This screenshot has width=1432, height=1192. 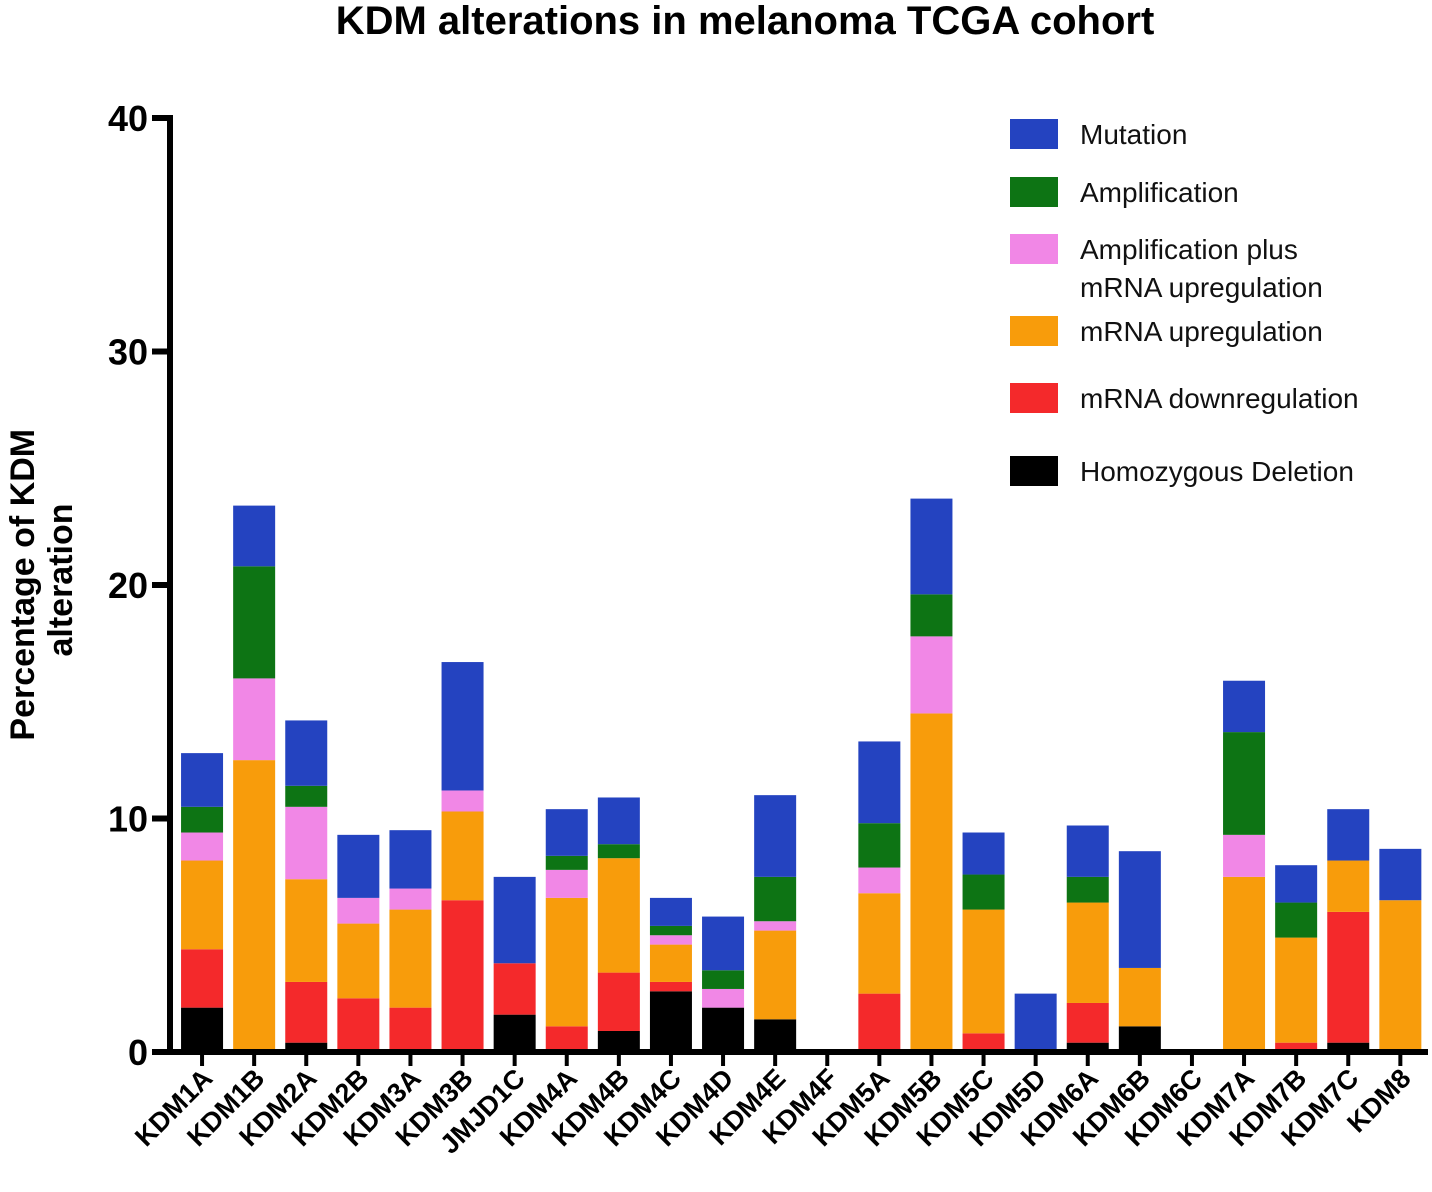 I want to click on bar-JMJD1C-mutation, so click(x=514, y=920).